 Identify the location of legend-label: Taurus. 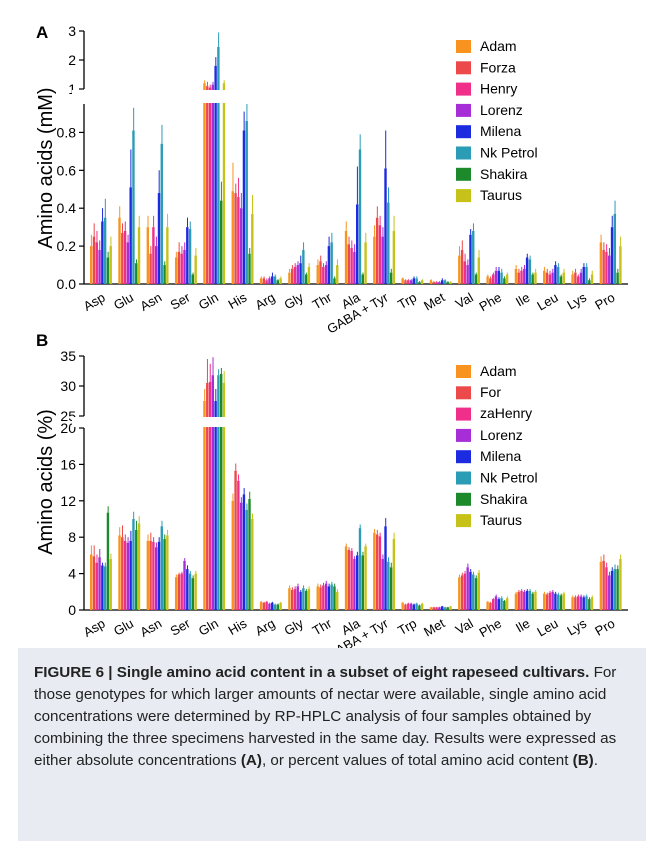
(501, 195).